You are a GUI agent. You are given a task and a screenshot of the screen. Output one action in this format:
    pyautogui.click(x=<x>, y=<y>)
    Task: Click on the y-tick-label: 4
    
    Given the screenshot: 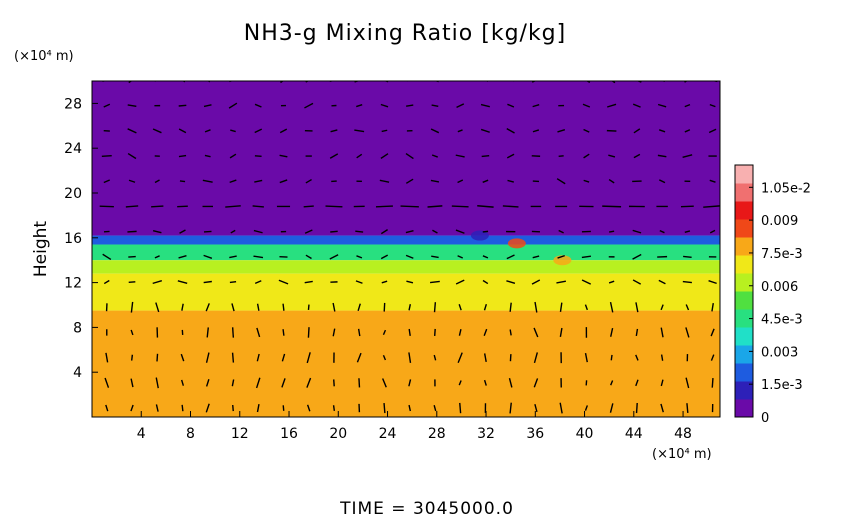 What is the action you would take?
    pyautogui.click(x=77, y=373)
    